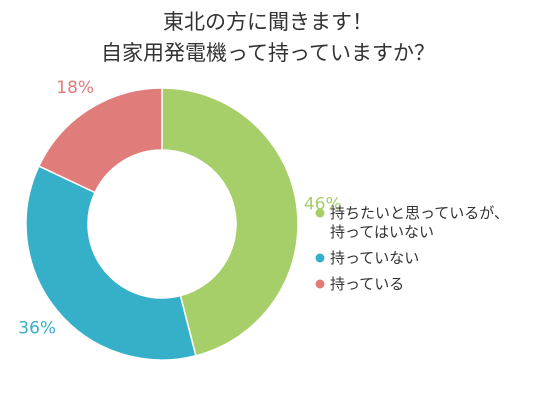  What do you see at coordinates (419, 213) in the screenshot?
I see `legend-label-1-line-1: 持ちたいと思っているが、` at bounding box center [419, 213].